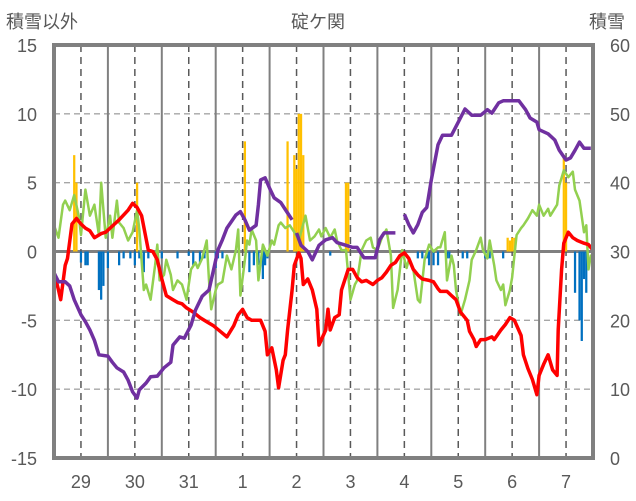  What do you see at coordinates (566, 482) in the screenshot?
I see `x-axis-tick-label: 7` at bounding box center [566, 482].